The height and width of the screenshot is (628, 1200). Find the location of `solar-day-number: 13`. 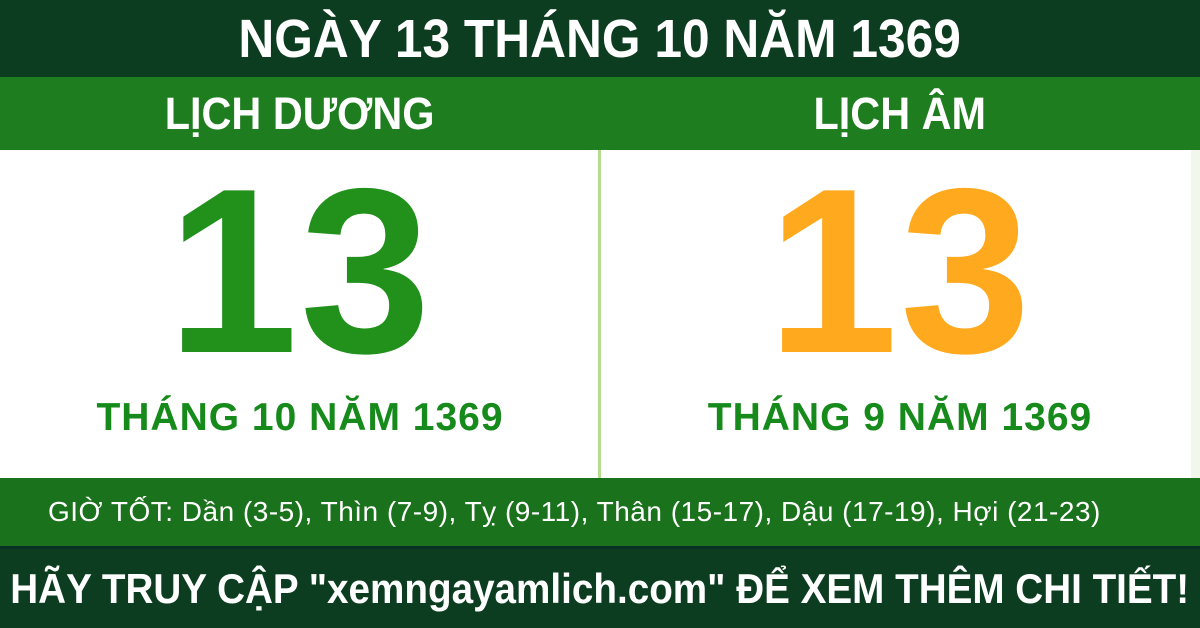

solar-day-number: 13 is located at coordinates (300, 270).